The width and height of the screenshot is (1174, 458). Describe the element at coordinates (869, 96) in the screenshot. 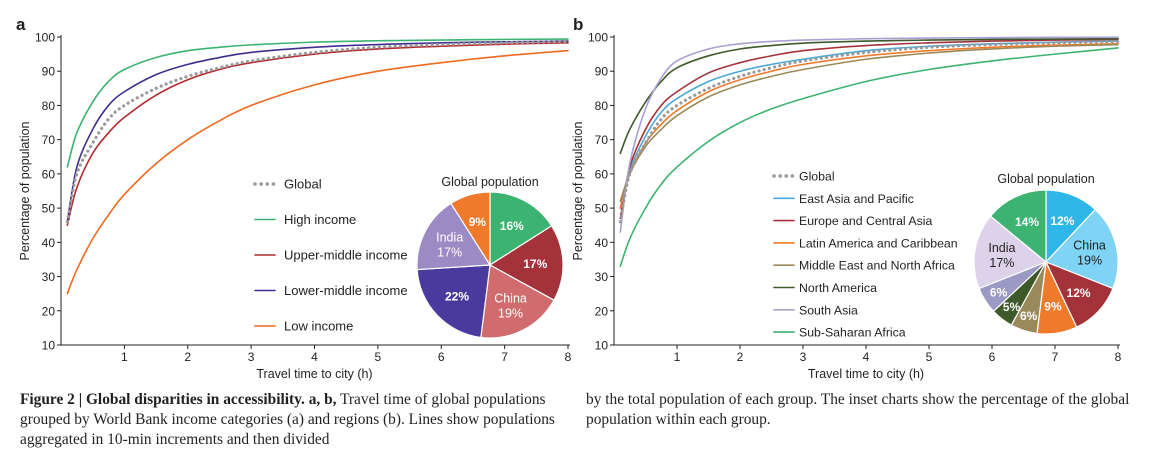

I see `series-line-north-america` at that location.